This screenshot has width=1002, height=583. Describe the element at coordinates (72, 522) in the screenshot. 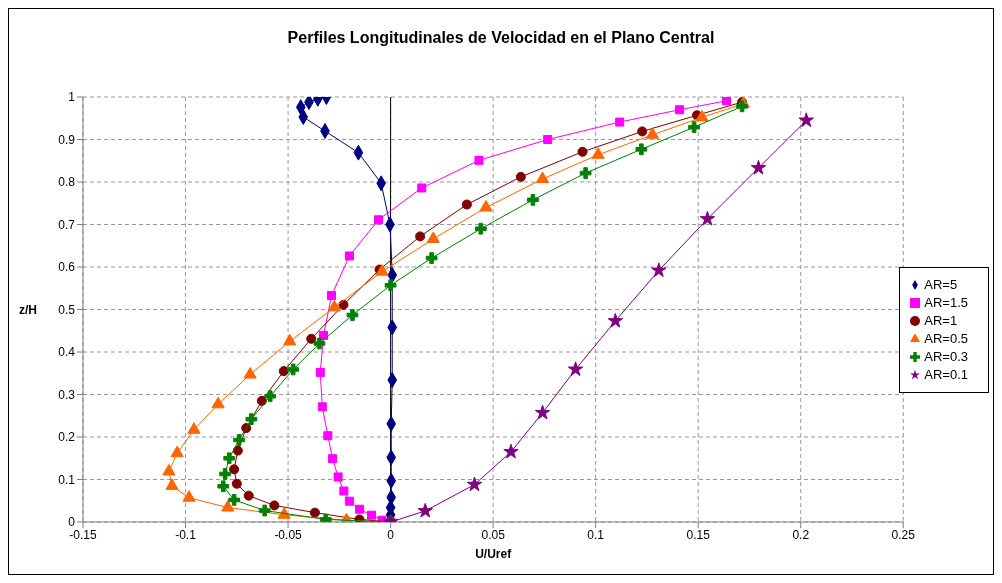

I see `y-tick-label: 0` at that location.